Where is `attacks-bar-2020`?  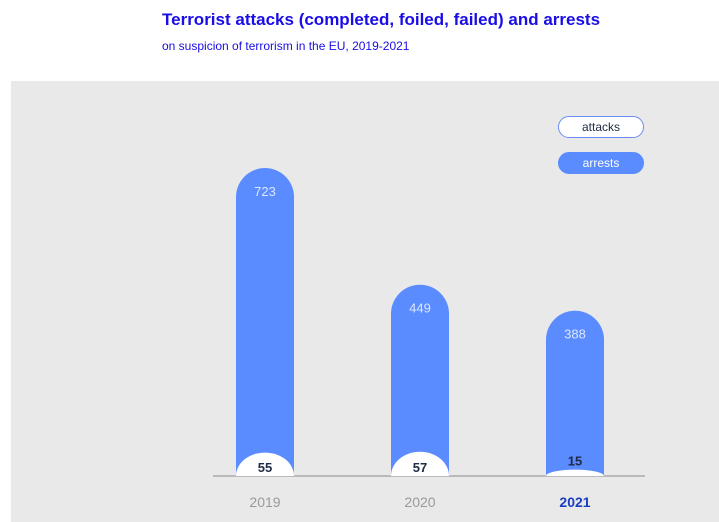
attacks-bar-2020 is located at coordinates (420, 463).